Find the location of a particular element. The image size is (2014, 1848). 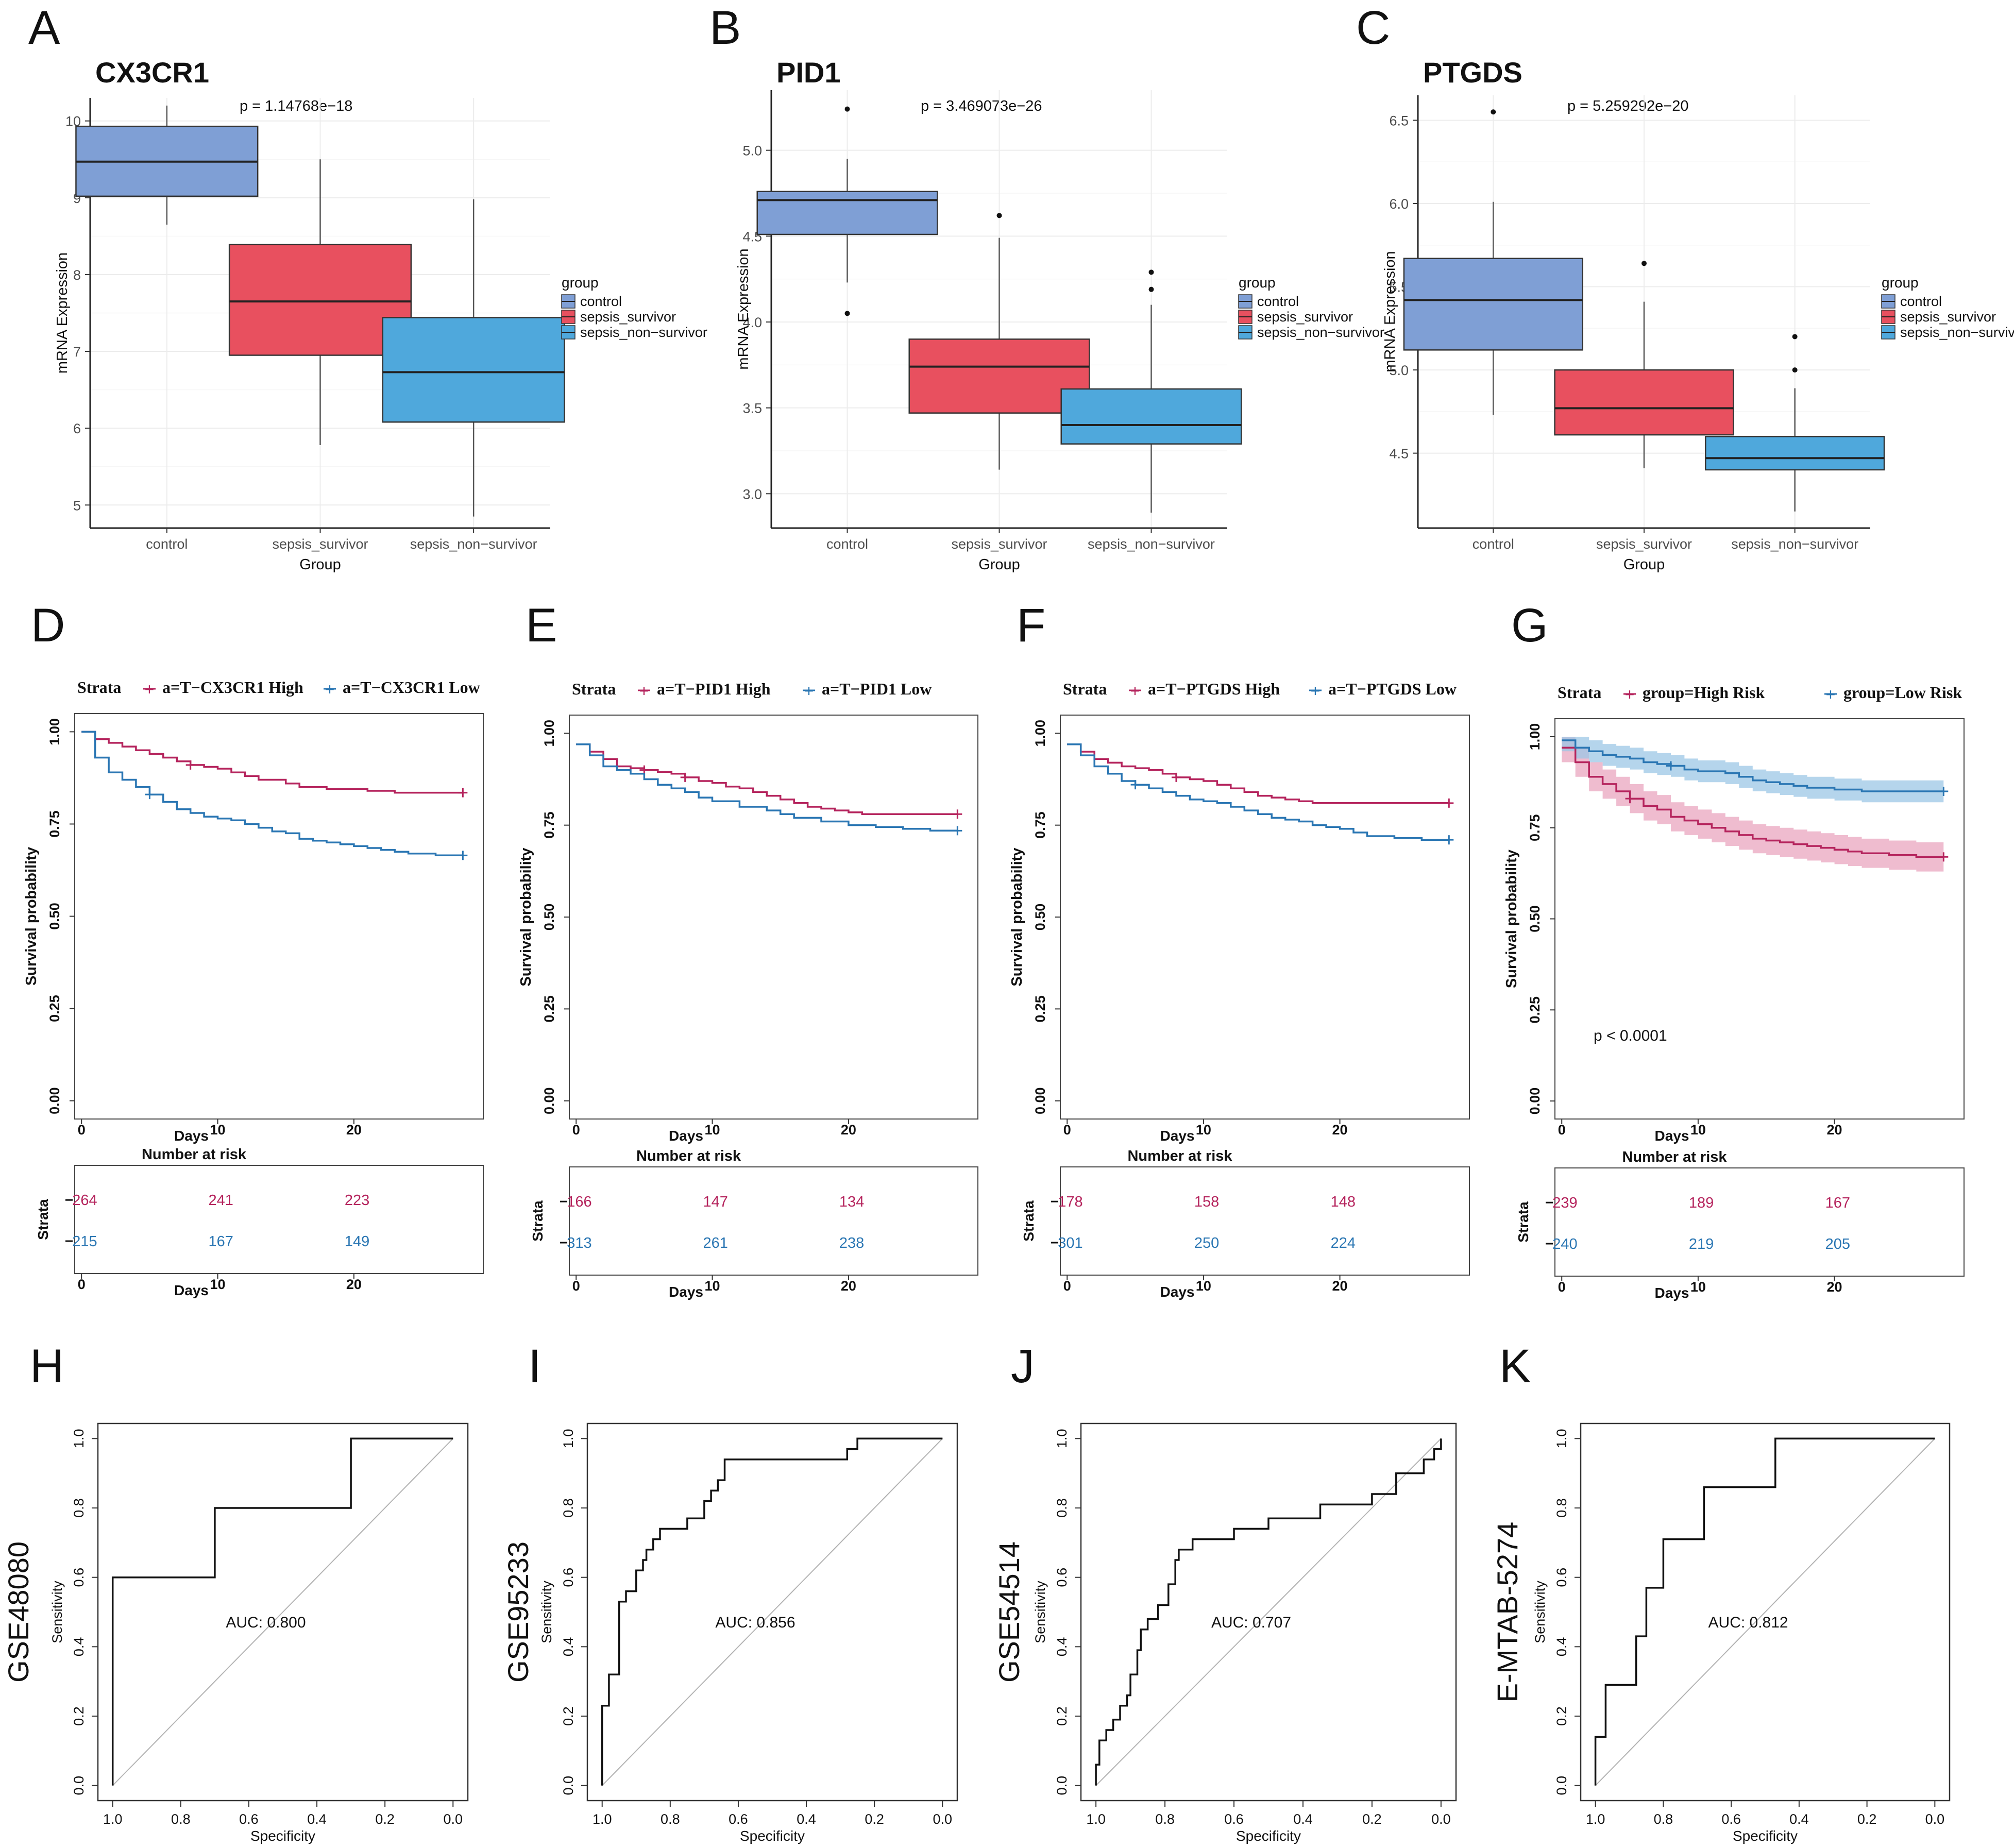

x-tick-label: sepsis_survivor is located at coordinates (1644, 544).